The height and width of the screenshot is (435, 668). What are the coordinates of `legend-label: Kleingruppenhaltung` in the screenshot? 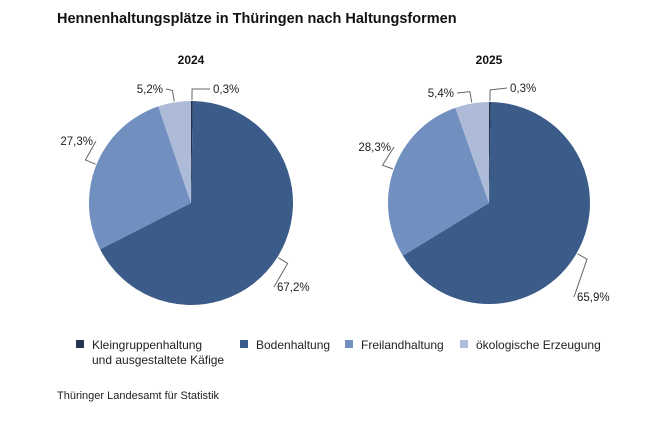 It's located at (147, 345).